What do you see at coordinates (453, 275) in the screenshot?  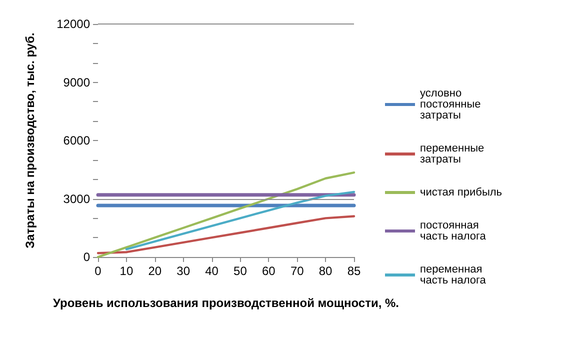 I see `legend-label: переменная часть налога` at bounding box center [453, 275].